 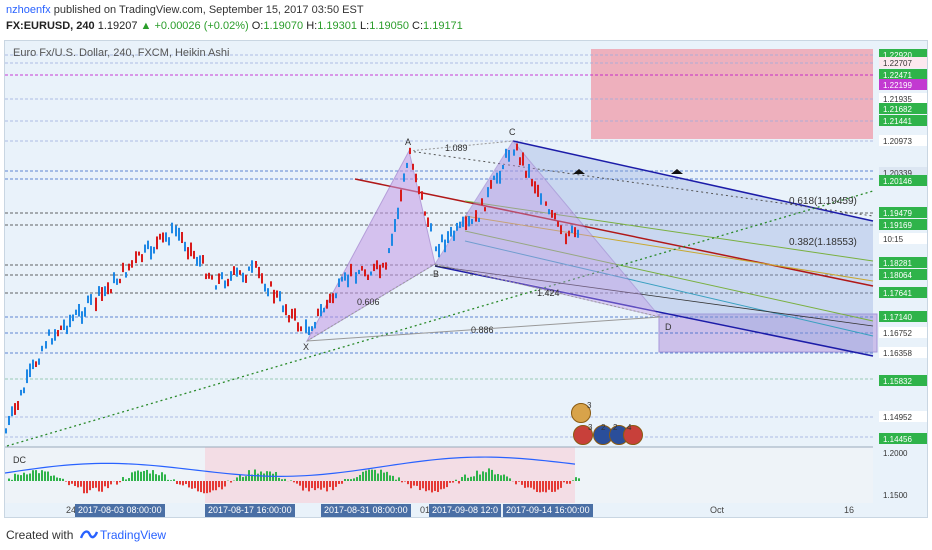 I want to click on pattern-xab, so click(x=370, y=246).